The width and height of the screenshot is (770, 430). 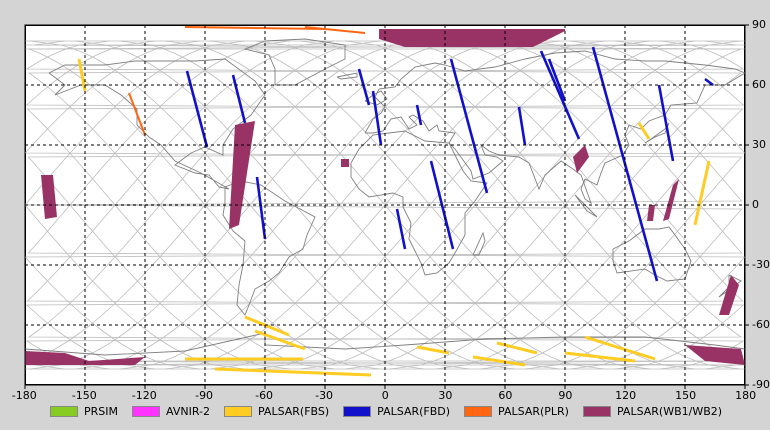 What do you see at coordinates (84, 395) in the screenshot?
I see `x-tick-label: -150` at bounding box center [84, 395].